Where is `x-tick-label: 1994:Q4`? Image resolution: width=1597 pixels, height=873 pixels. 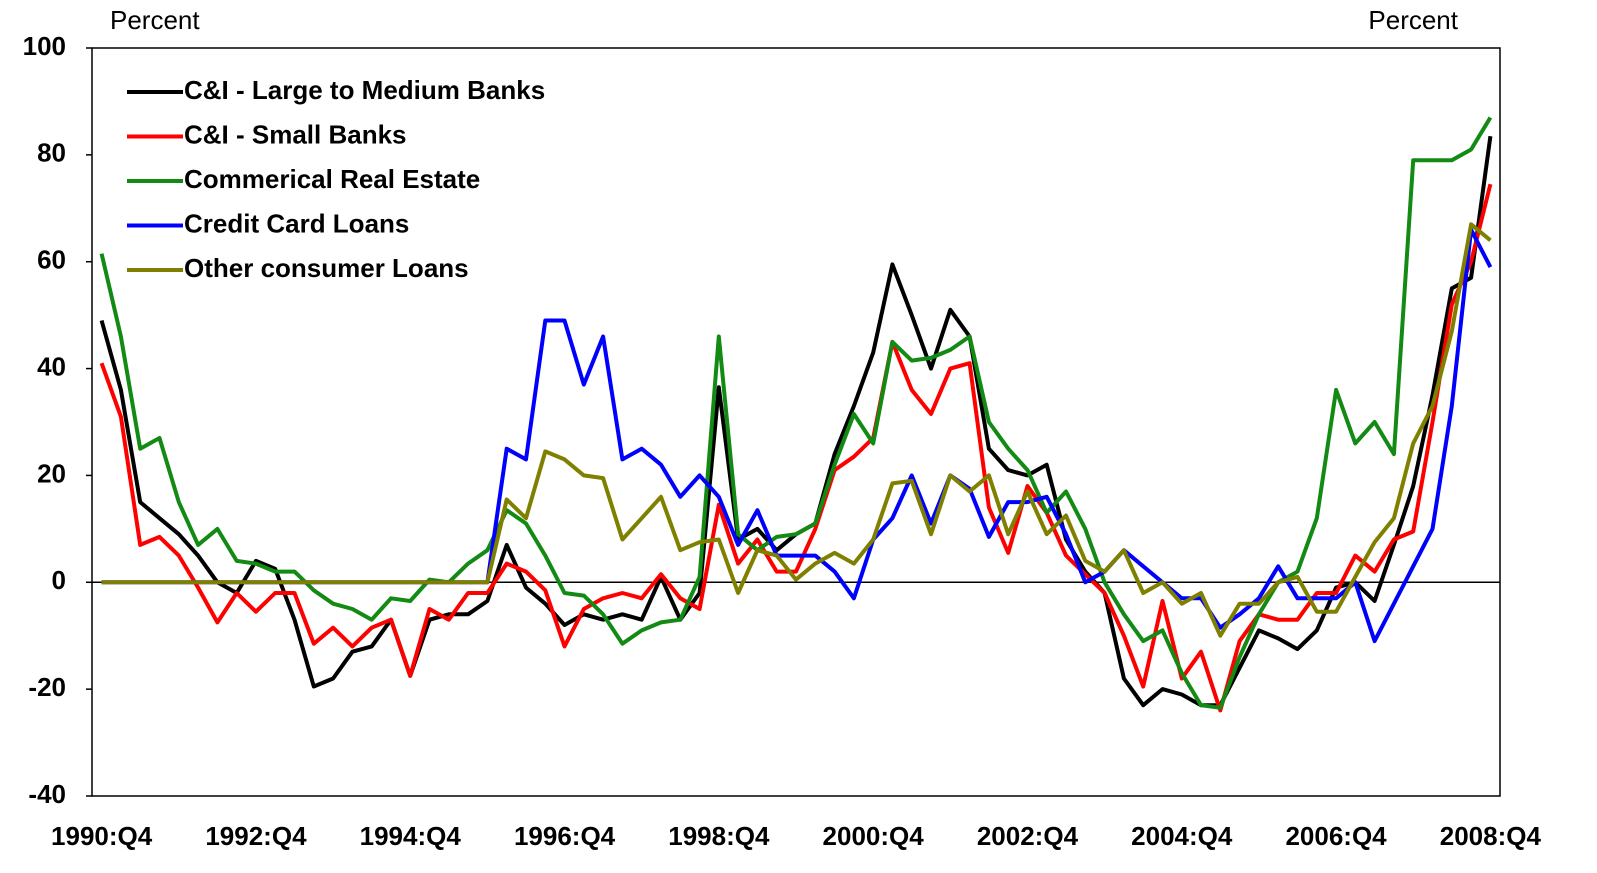 x-tick-label: 1994:Q4 is located at coordinates (411, 836).